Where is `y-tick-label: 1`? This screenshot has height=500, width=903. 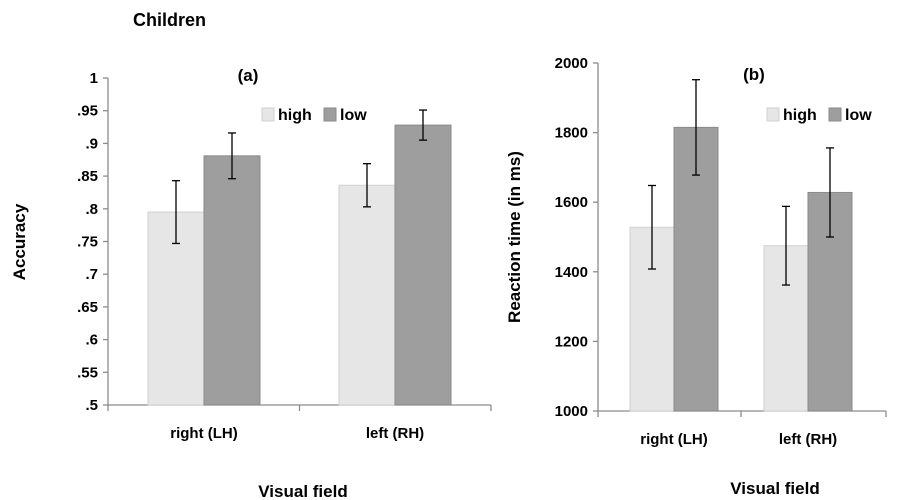 y-tick-label: 1 is located at coordinates (94, 78).